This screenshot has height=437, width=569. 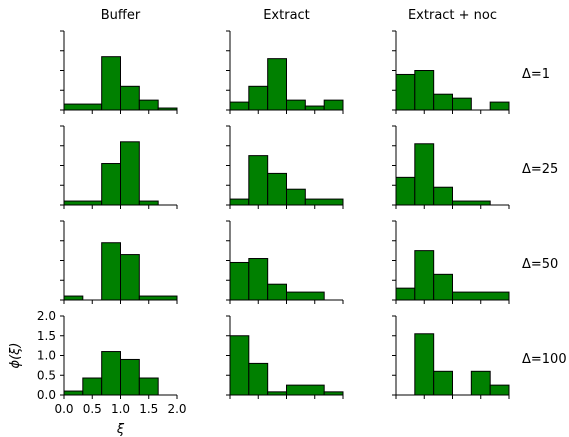 I want to click on row-label: Δ=1, so click(x=536, y=74).